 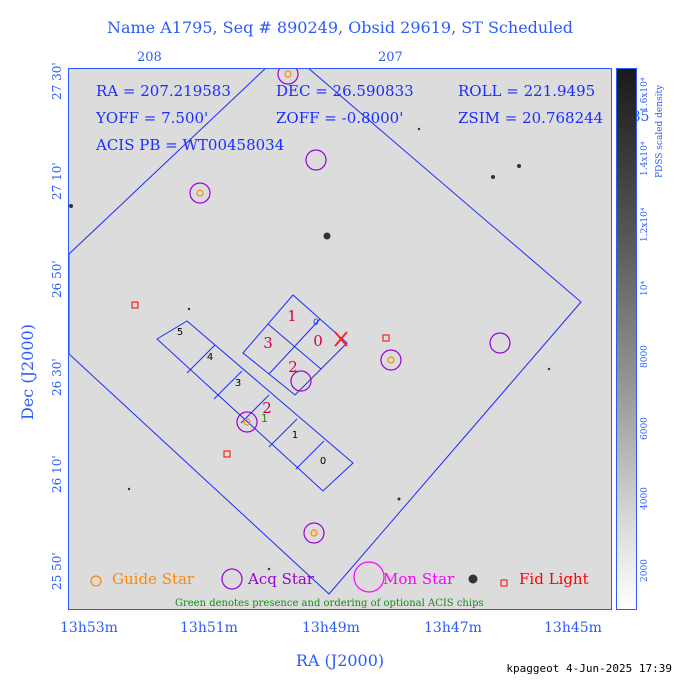 What do you see at coordinates (57, 571) in the screenshot?
I see `dec-label-25-50: 25 50'` at bounding box center [57, 571].